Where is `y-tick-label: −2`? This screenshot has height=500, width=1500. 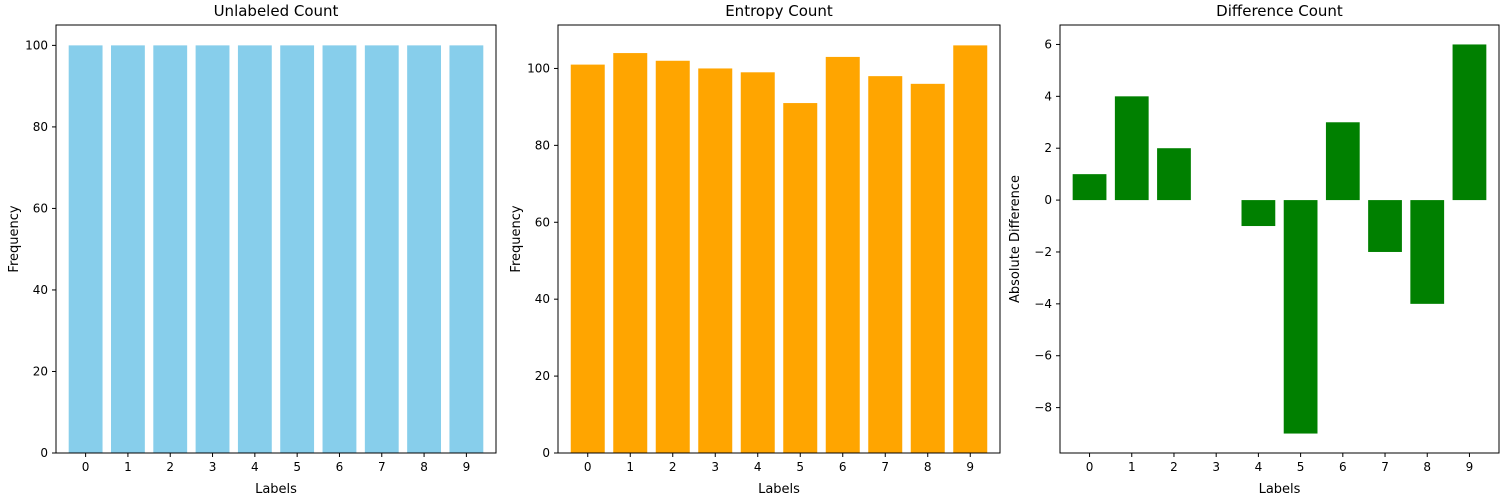 y-tick-label: −2 is located at coordinates (1043, 252).